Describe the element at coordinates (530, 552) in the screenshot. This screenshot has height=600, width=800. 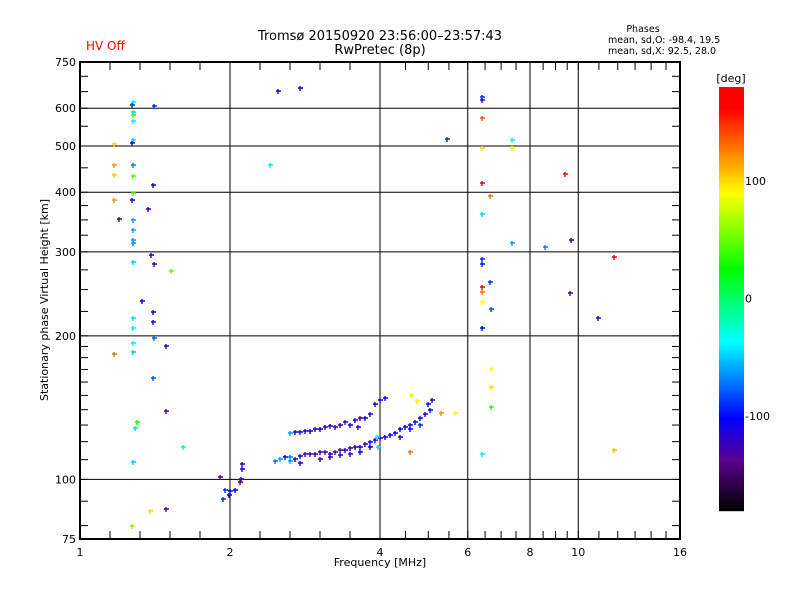
I see `x-tick-label: 8` at that location.